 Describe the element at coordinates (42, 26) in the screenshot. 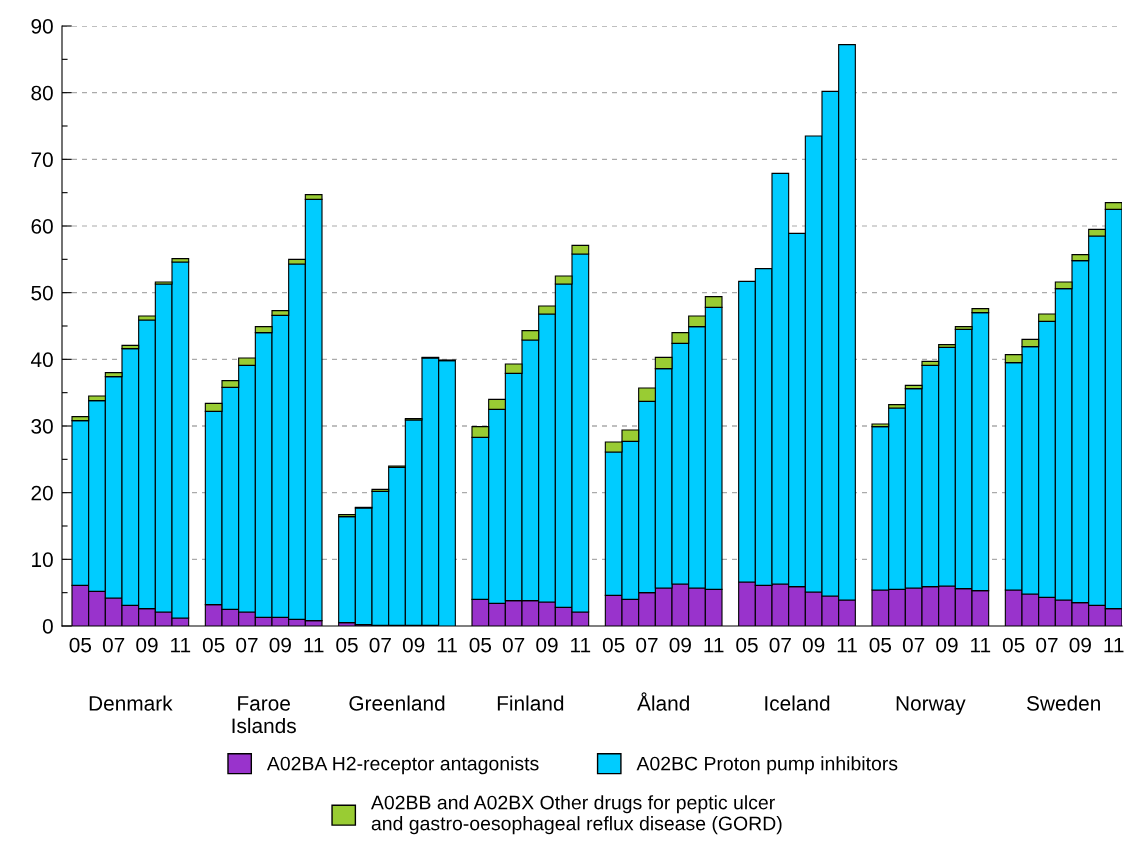

I see `y-tick-label: 90` at that location.